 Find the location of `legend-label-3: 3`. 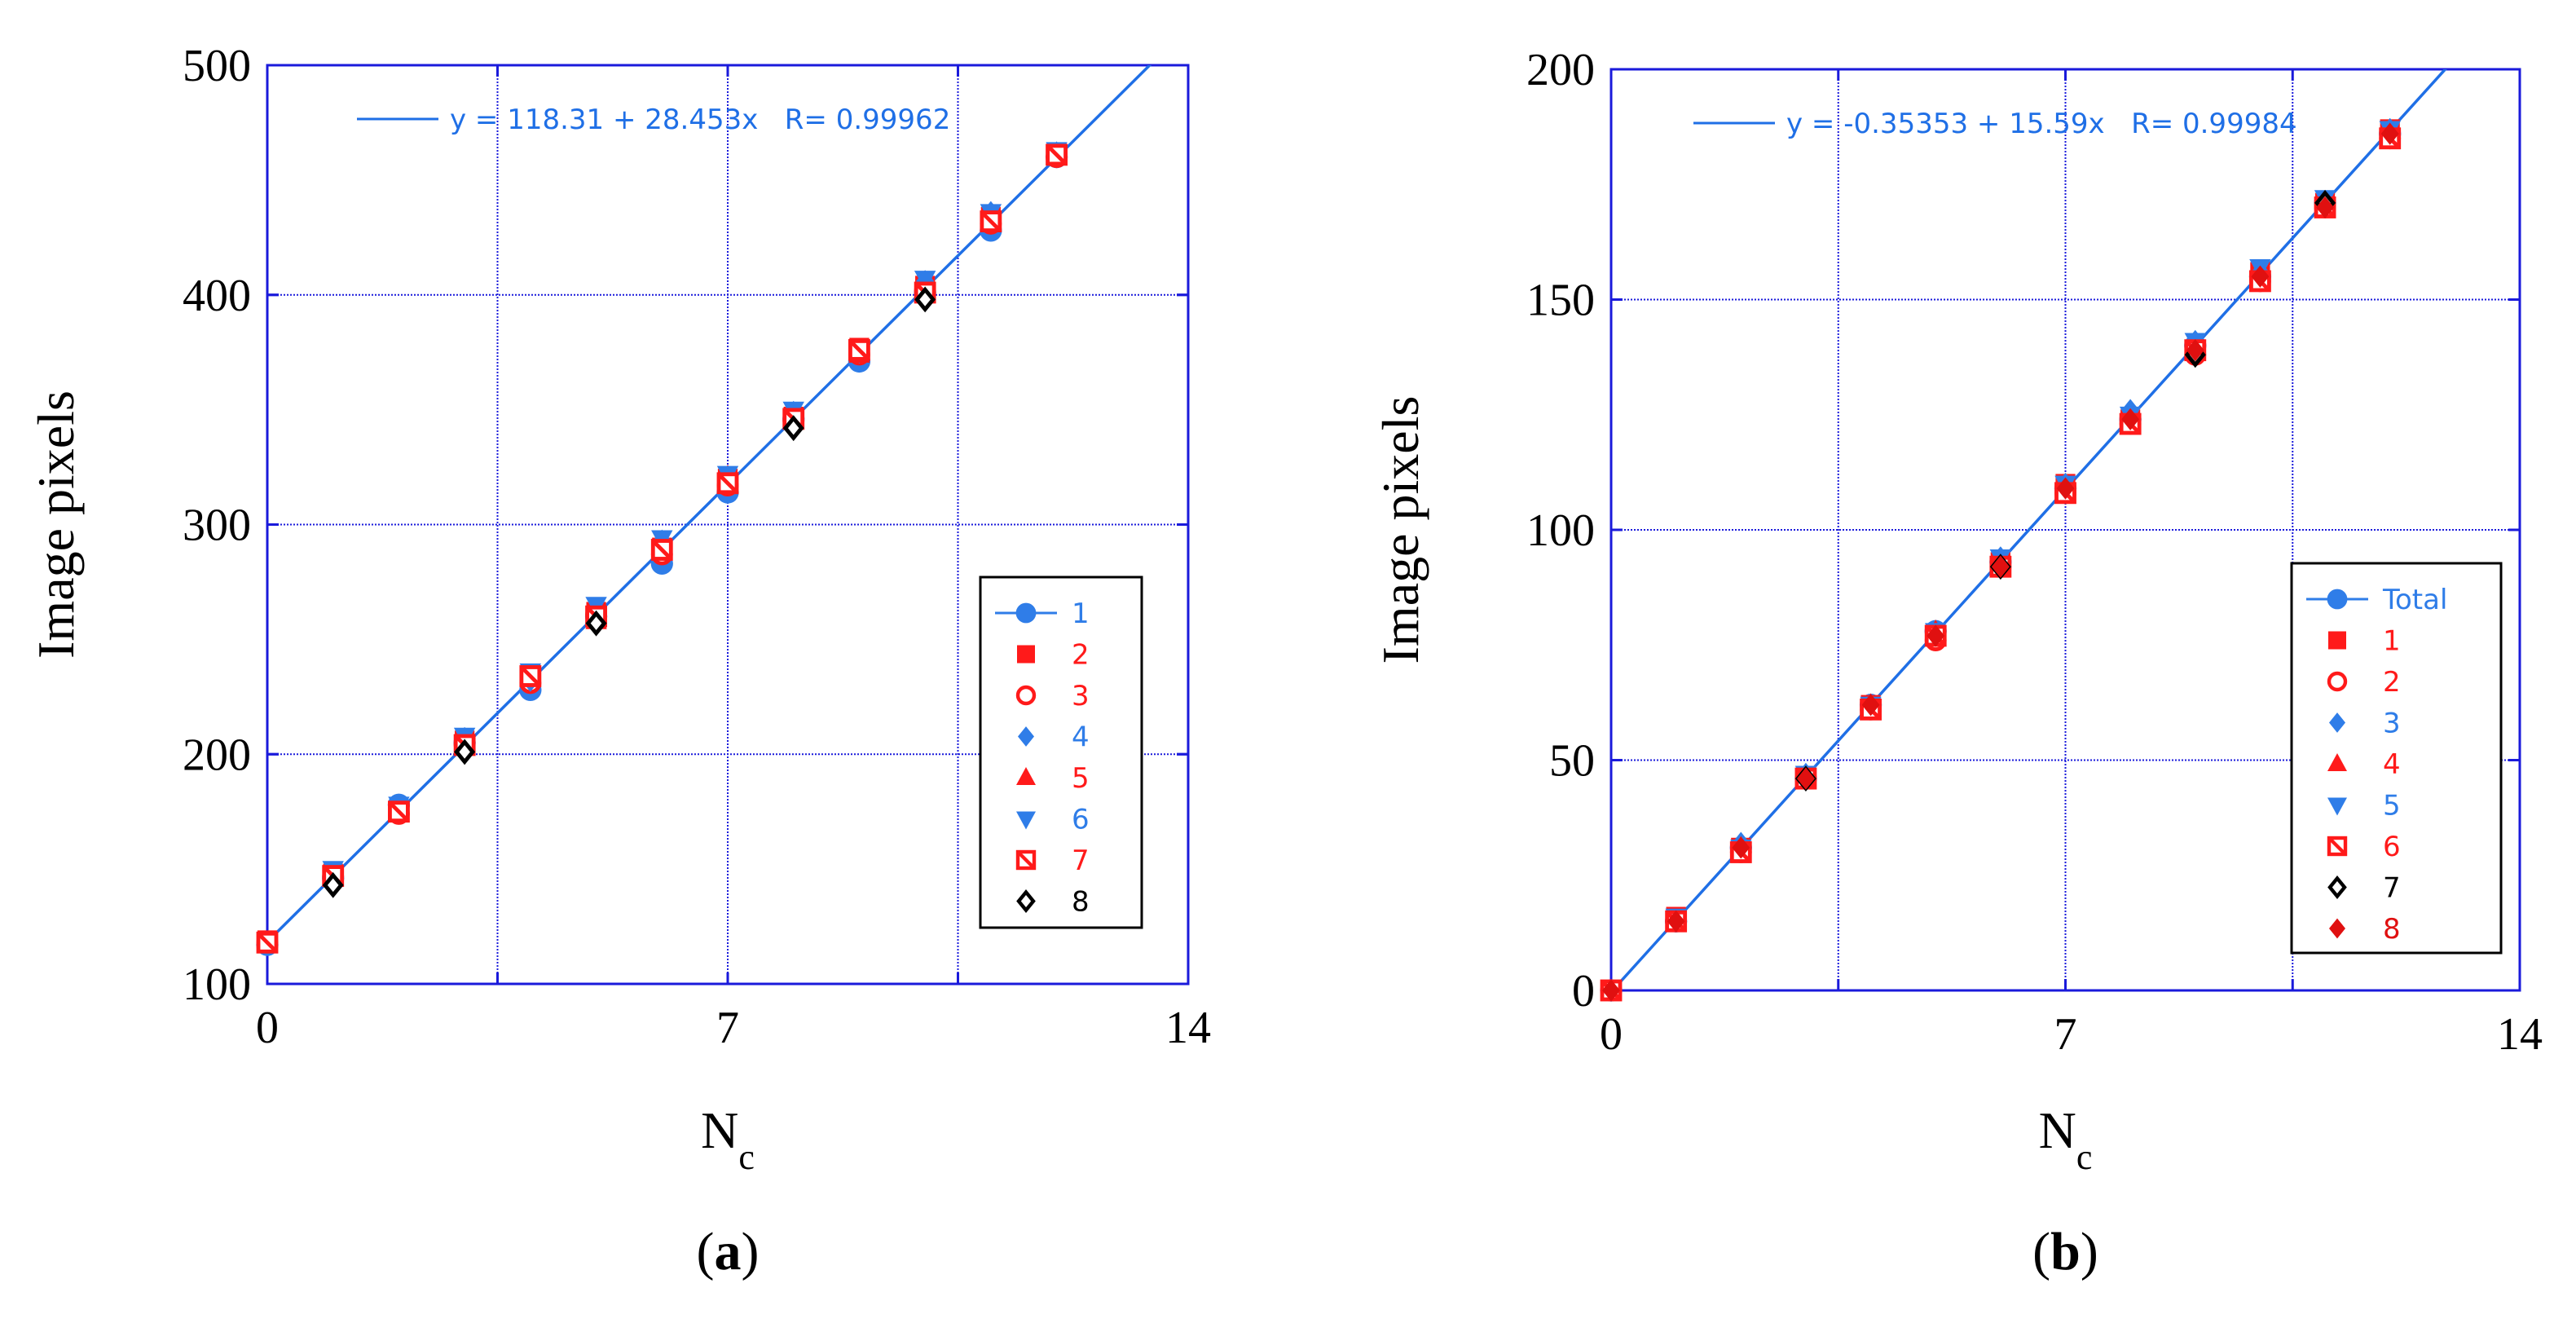

legend-label-3: 3 is located at coordinates (2392, 724).